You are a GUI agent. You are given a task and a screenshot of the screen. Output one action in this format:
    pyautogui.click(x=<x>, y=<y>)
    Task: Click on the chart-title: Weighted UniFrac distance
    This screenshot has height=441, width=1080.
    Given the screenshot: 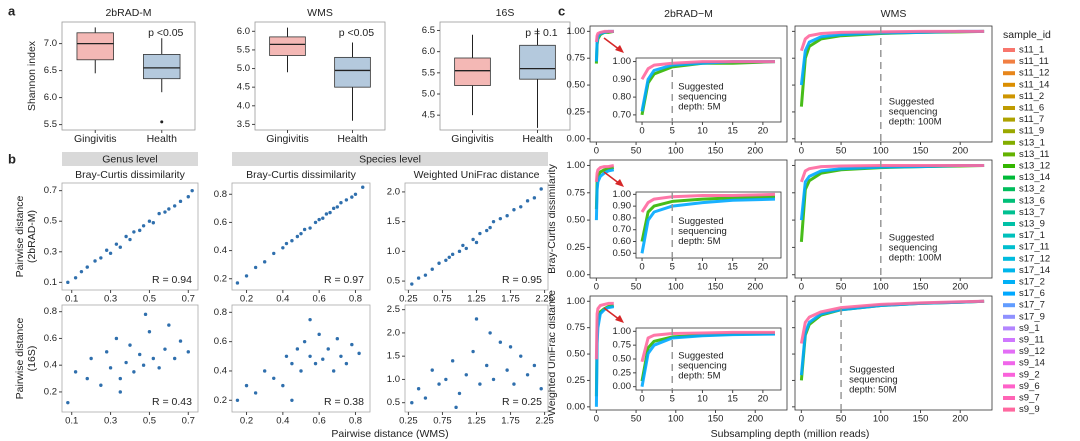 What is the action you would take?
    pyautogui.click(x=477, y=175)
    